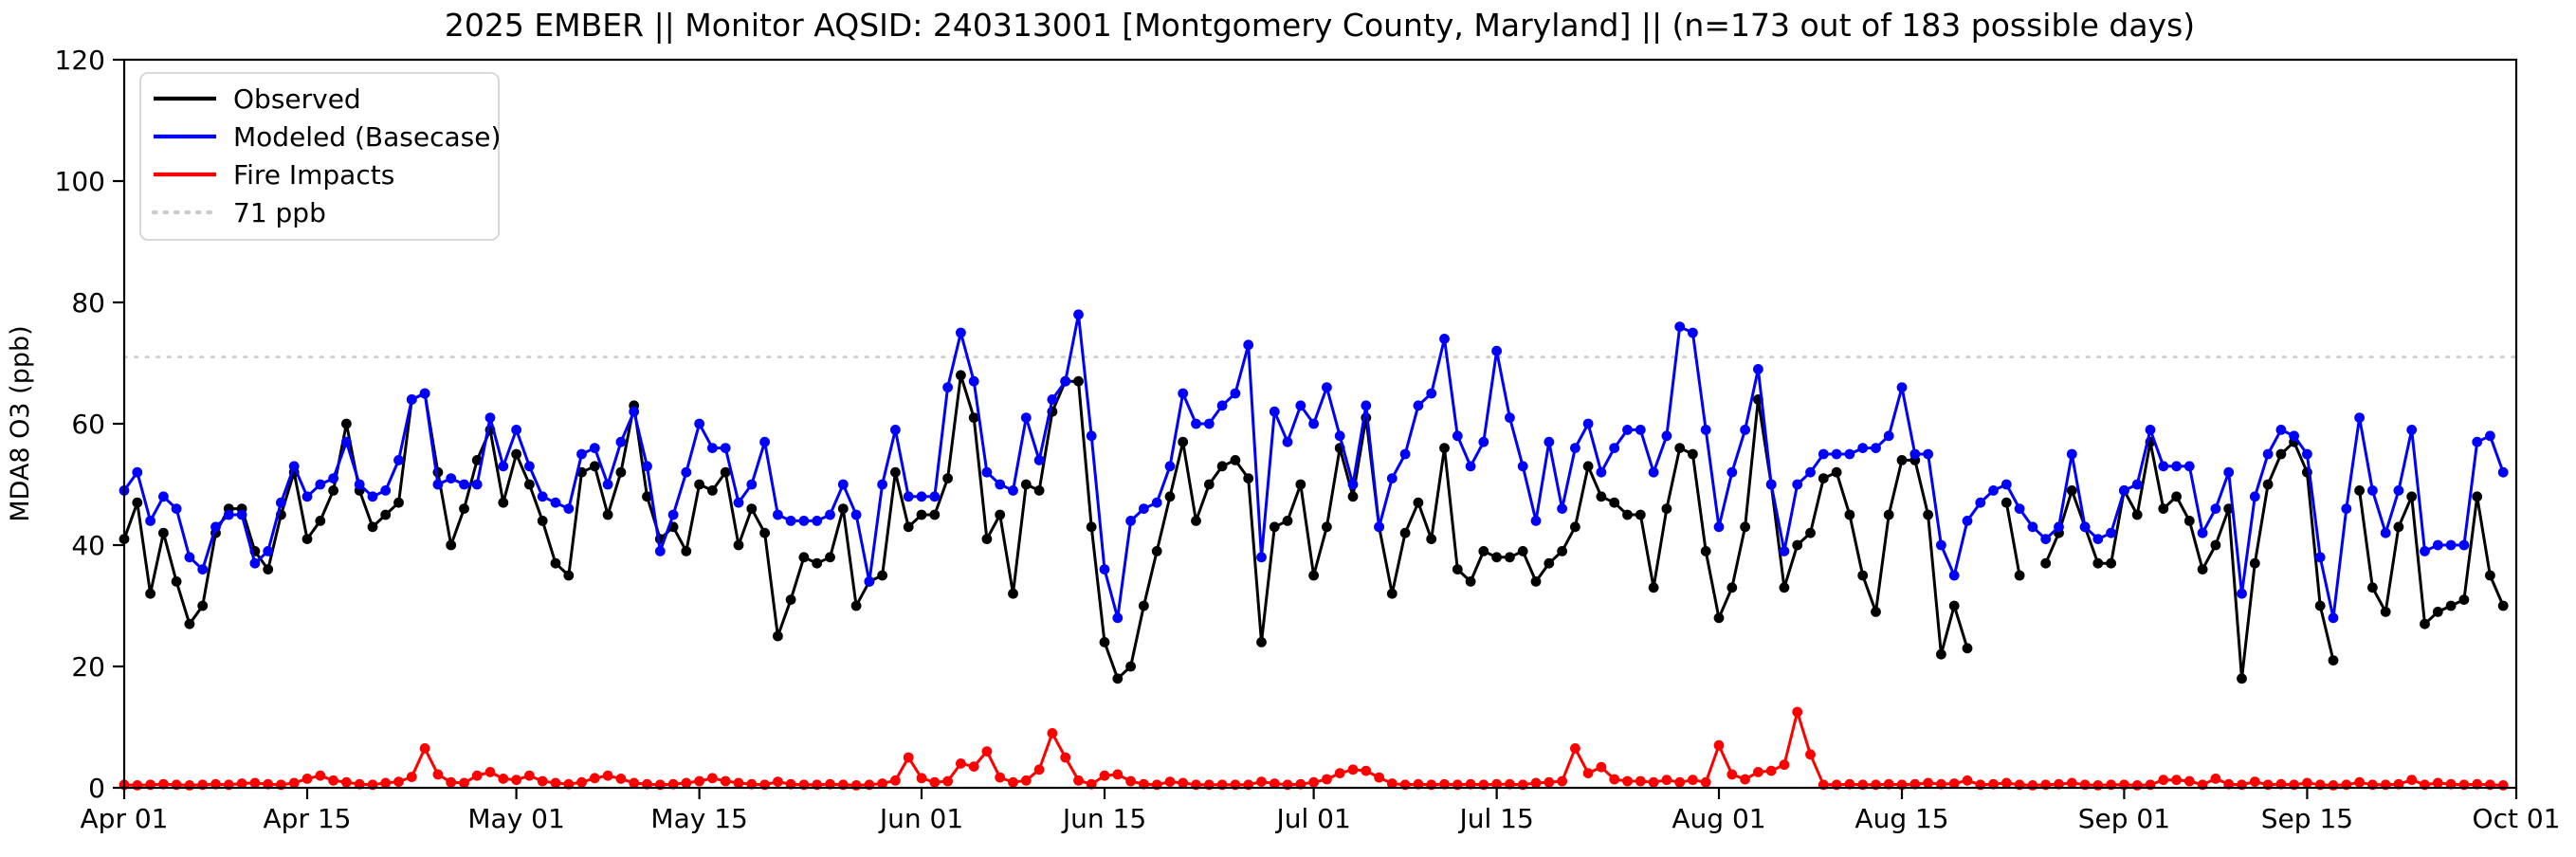 The height and width of the screenshot is (857, 2576). What do you see at coordinates (319, 156) in the screenshot?
I see `legend-box` at bounding box center [319, 156].